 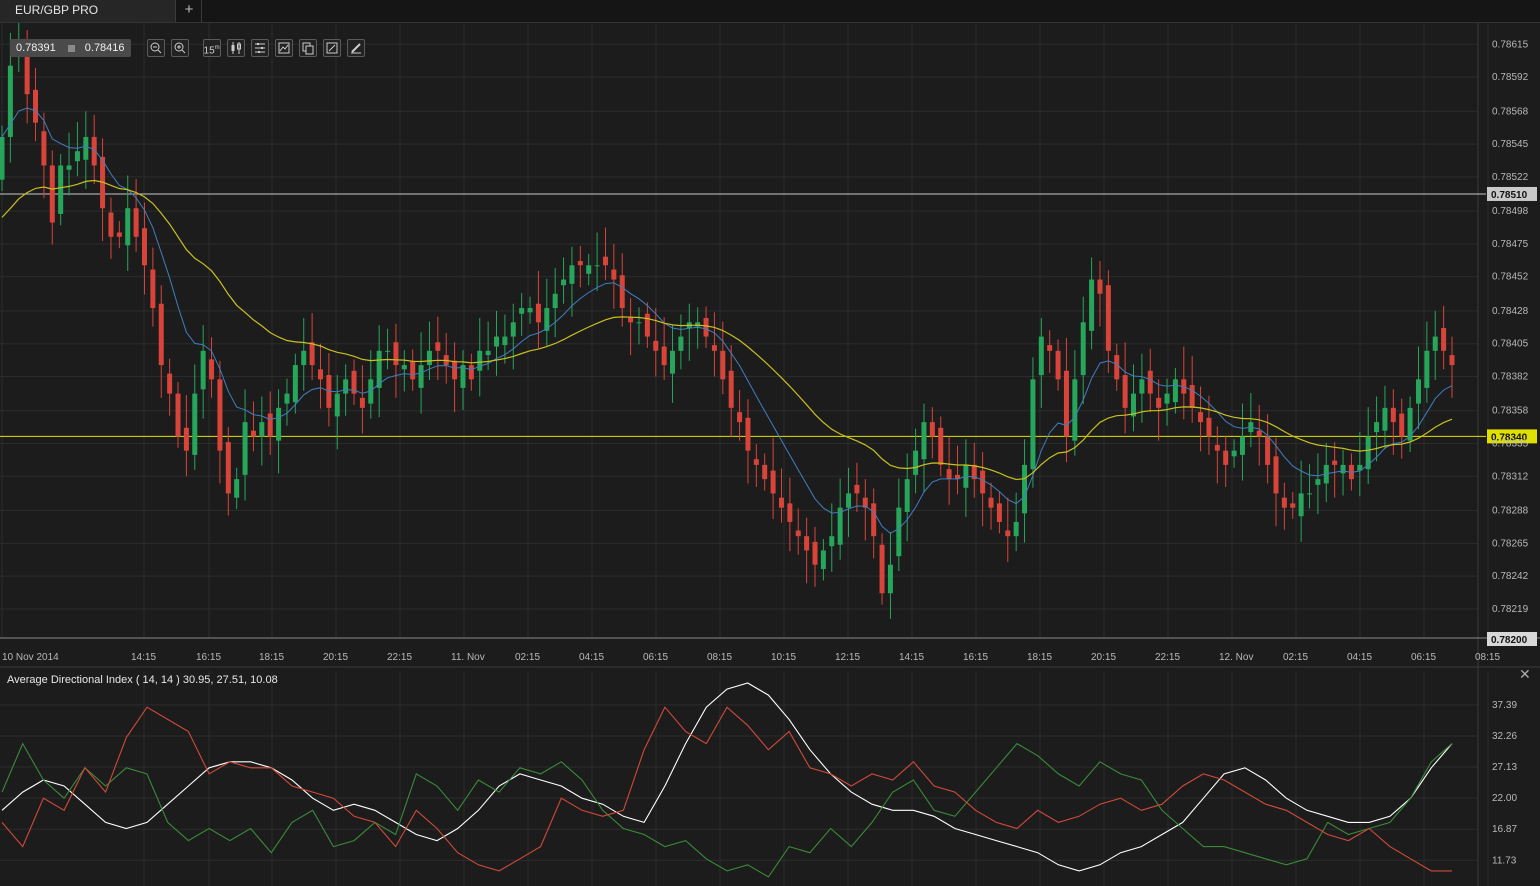 What do you see at coordinates (911, 657) in the screenshot?
I see `time-tick-label: 14:15` at bounding box center [911, 657].